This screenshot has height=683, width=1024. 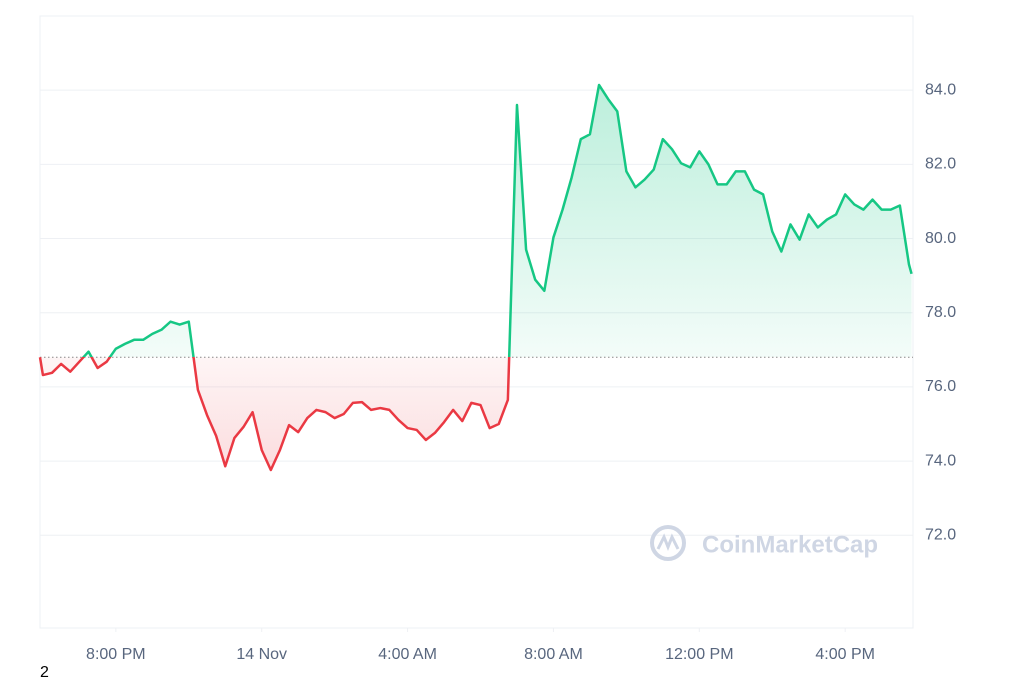 What do you see at coordinates (407, 654) in the screenshot?
I see `x-tick-label: 4:00 AM` at bounding box center [407, 654].